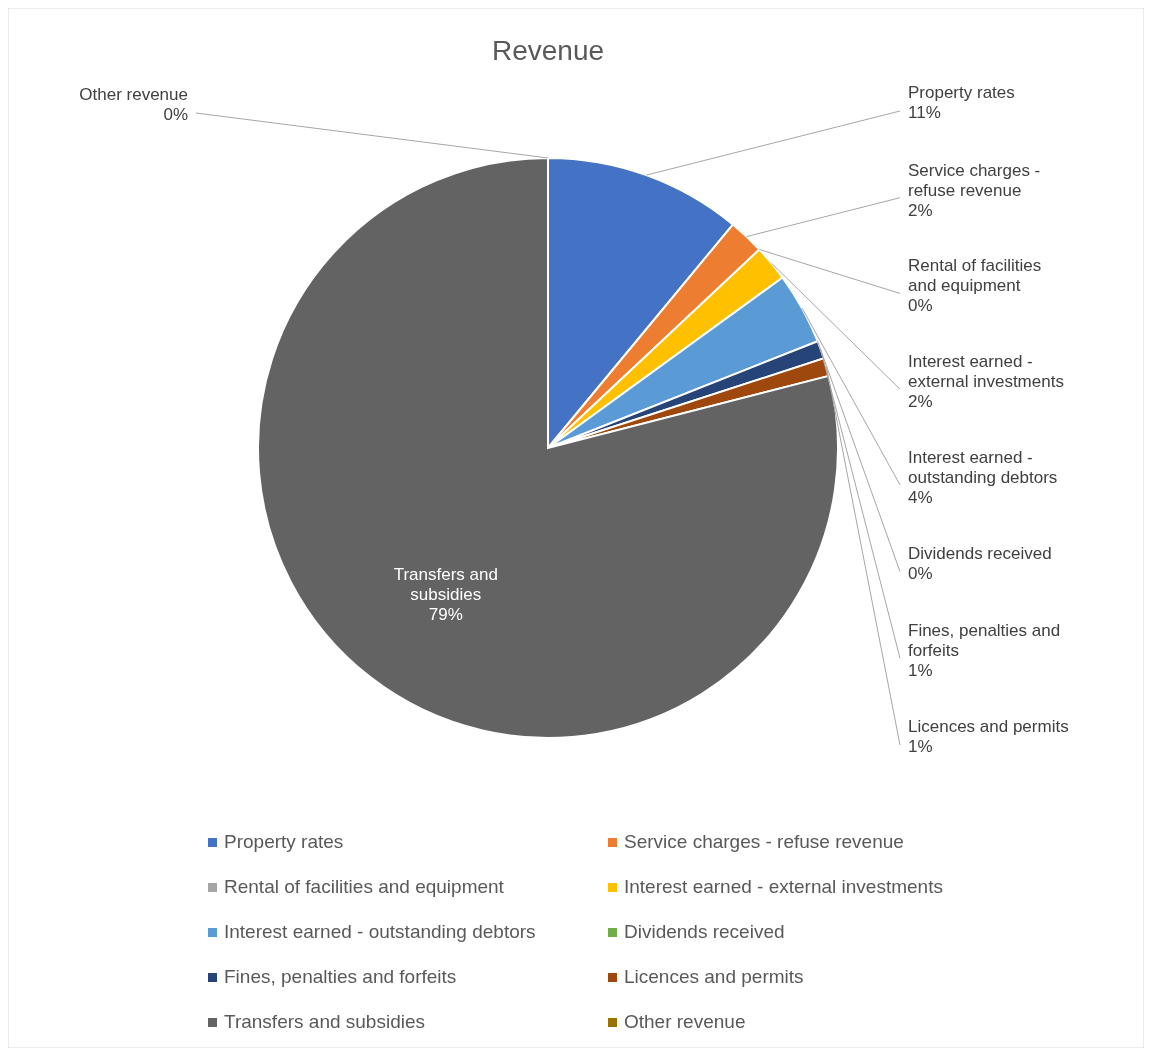  Describe the element at coordinates (961, 92) in the screenshot. I see `slice-label: Property rates` at that location.